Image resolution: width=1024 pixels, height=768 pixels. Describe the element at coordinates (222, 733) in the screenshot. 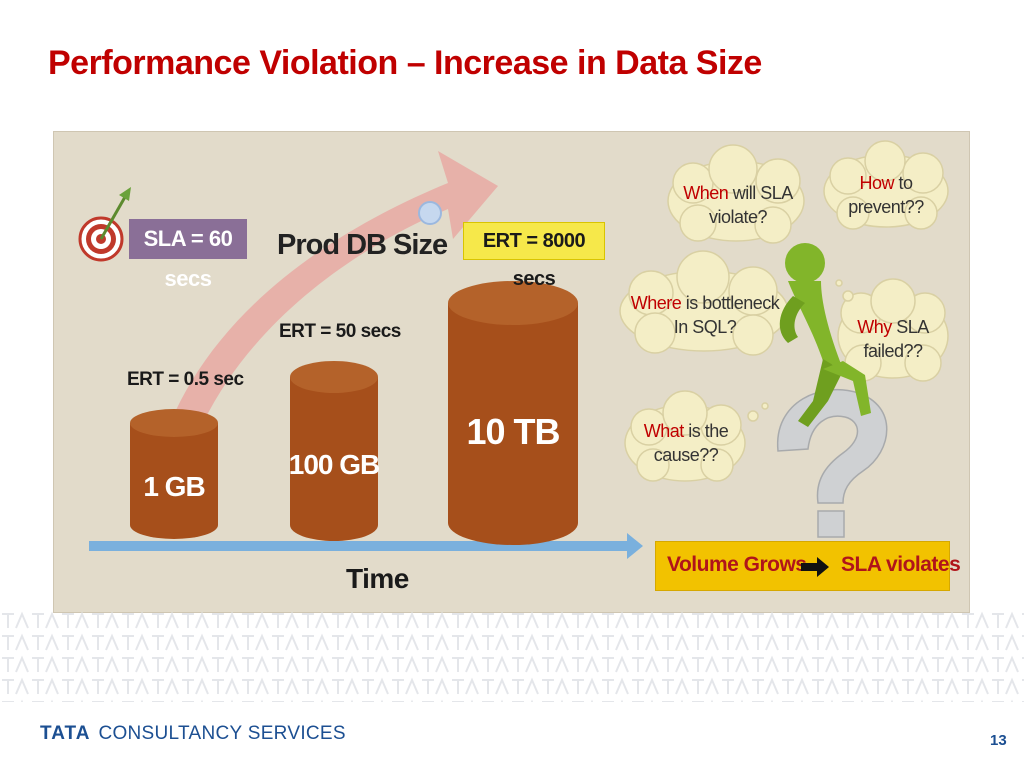

I see `brand-name: CONSULTANCY SERVICES` at that location.